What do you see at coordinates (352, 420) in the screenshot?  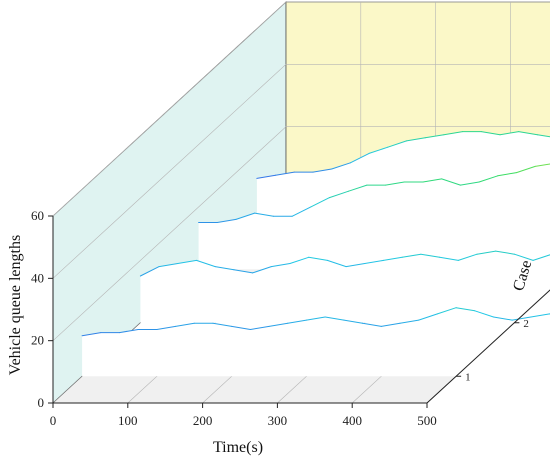 I see `x-tick-label-400: 400` at bounding box center [352, 420].